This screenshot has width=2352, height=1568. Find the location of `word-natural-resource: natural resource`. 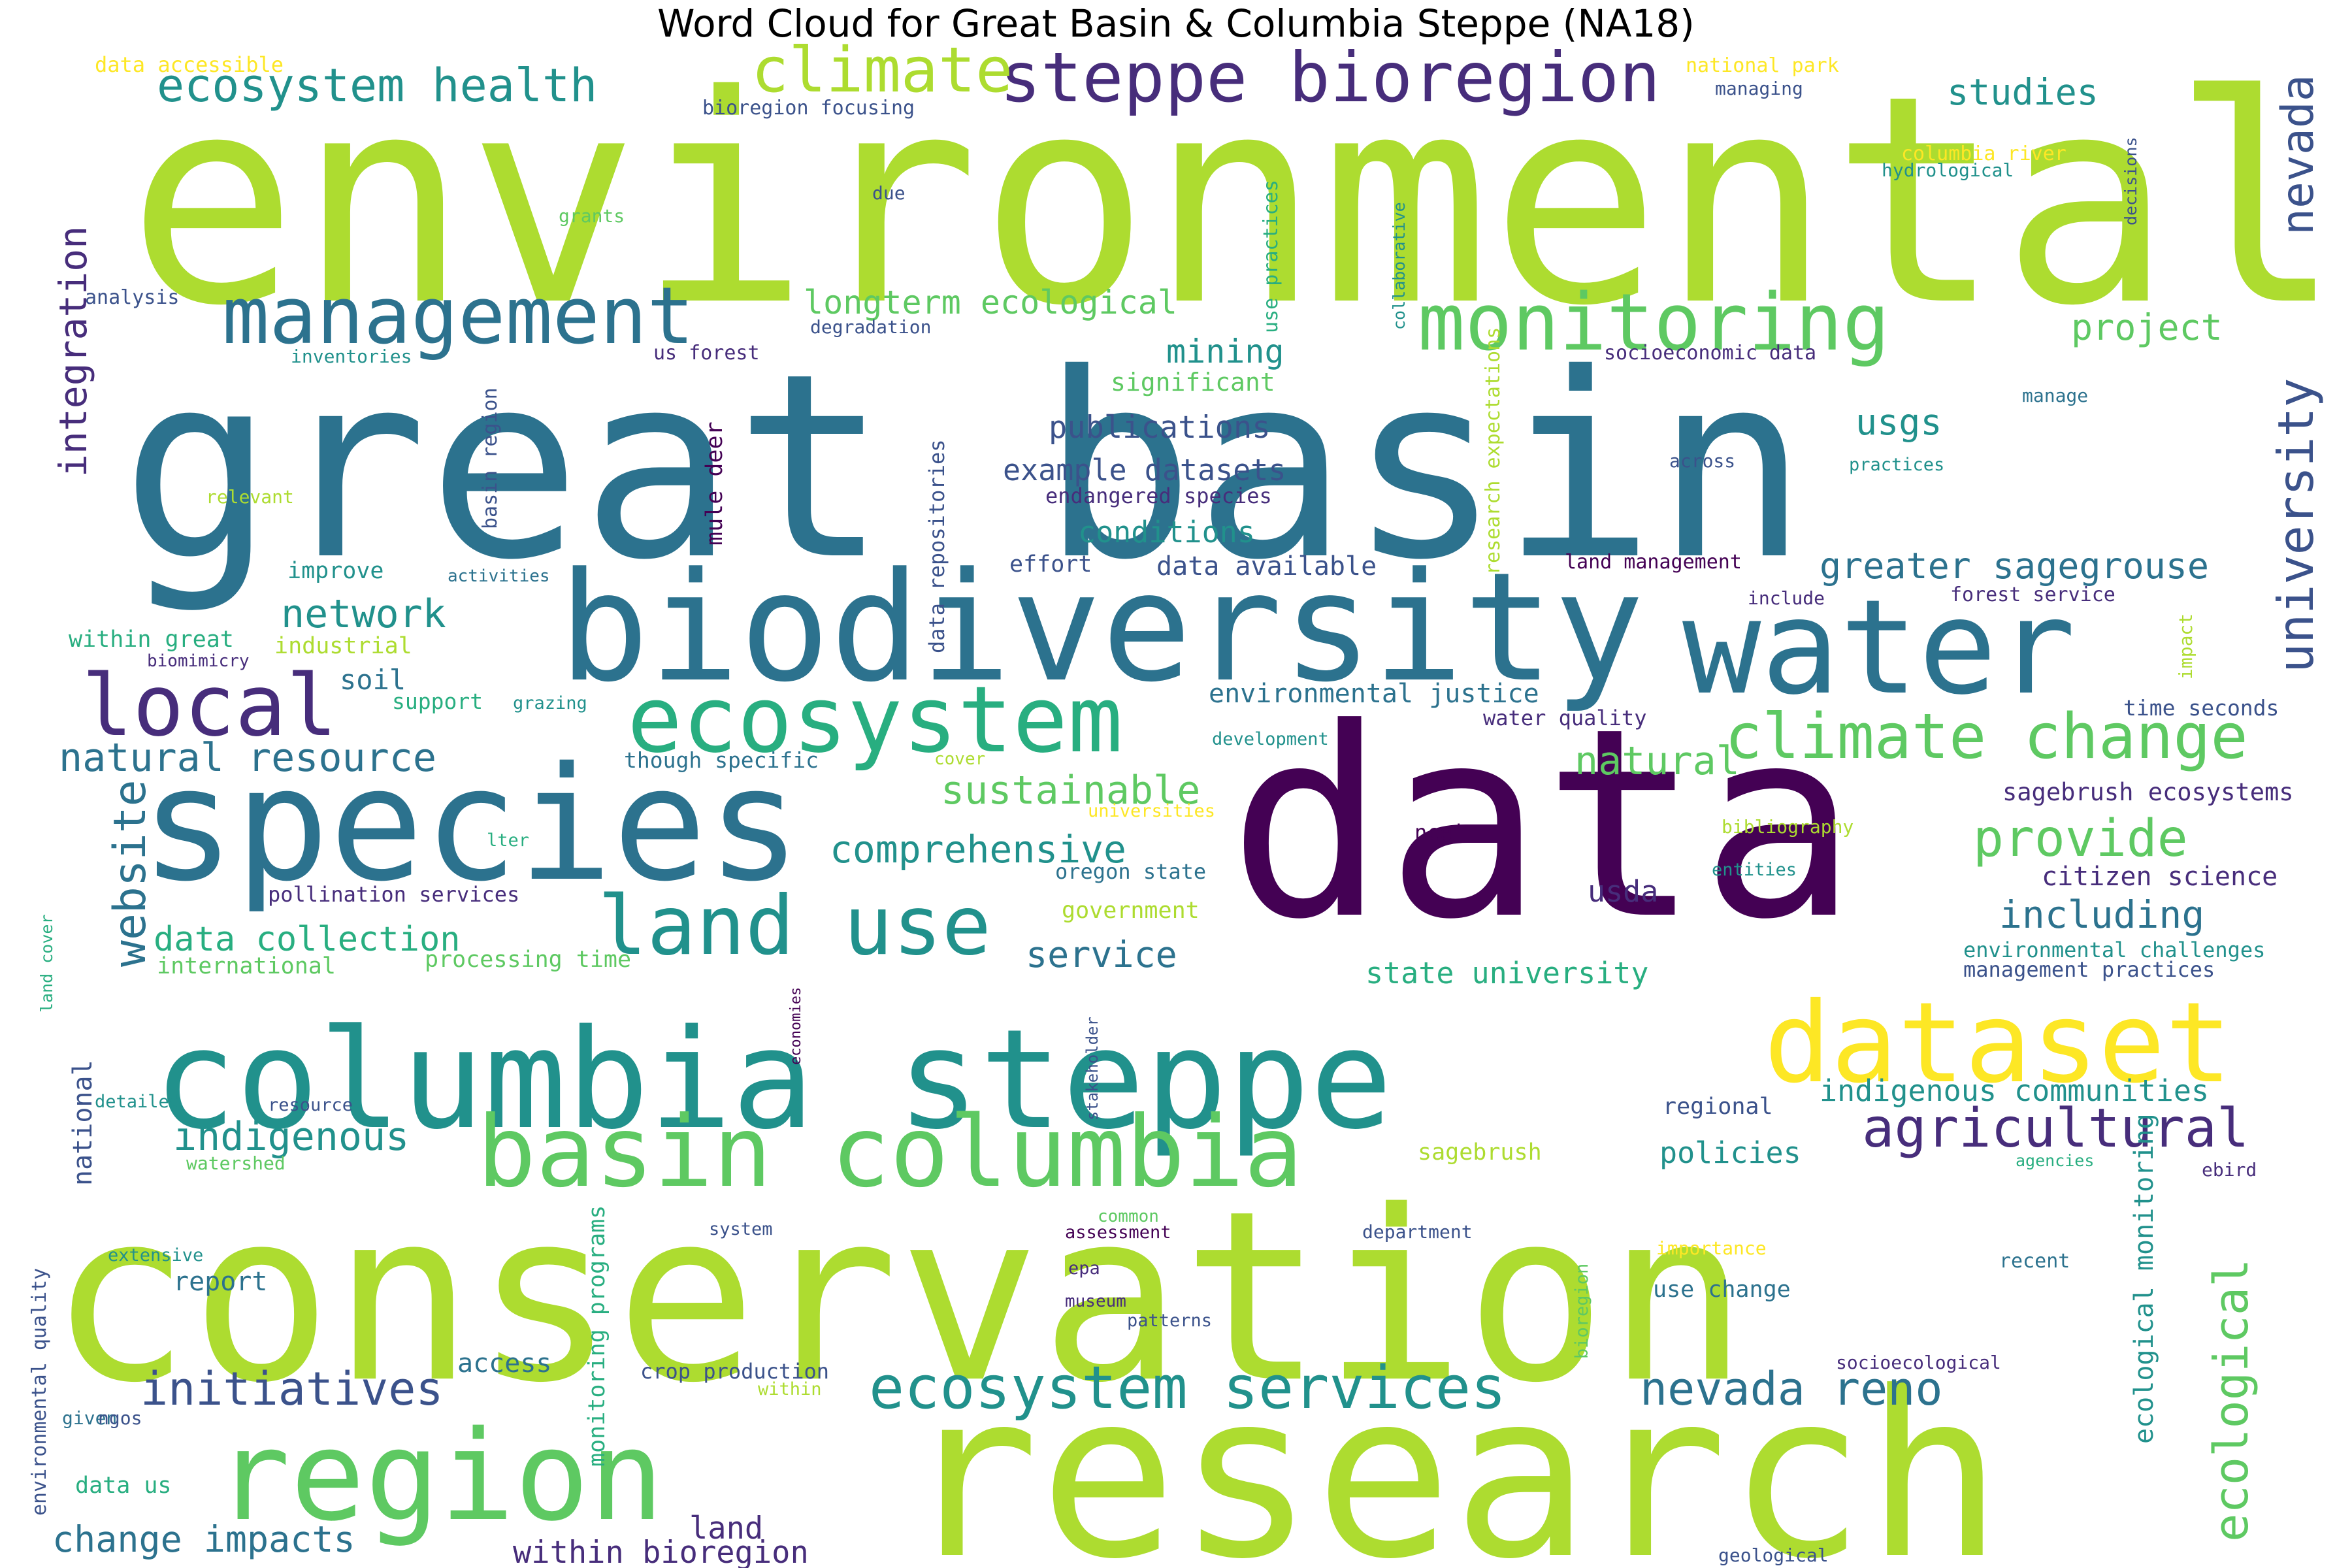

word-natural-resource: natural resource is located at coordinates (247, 758).